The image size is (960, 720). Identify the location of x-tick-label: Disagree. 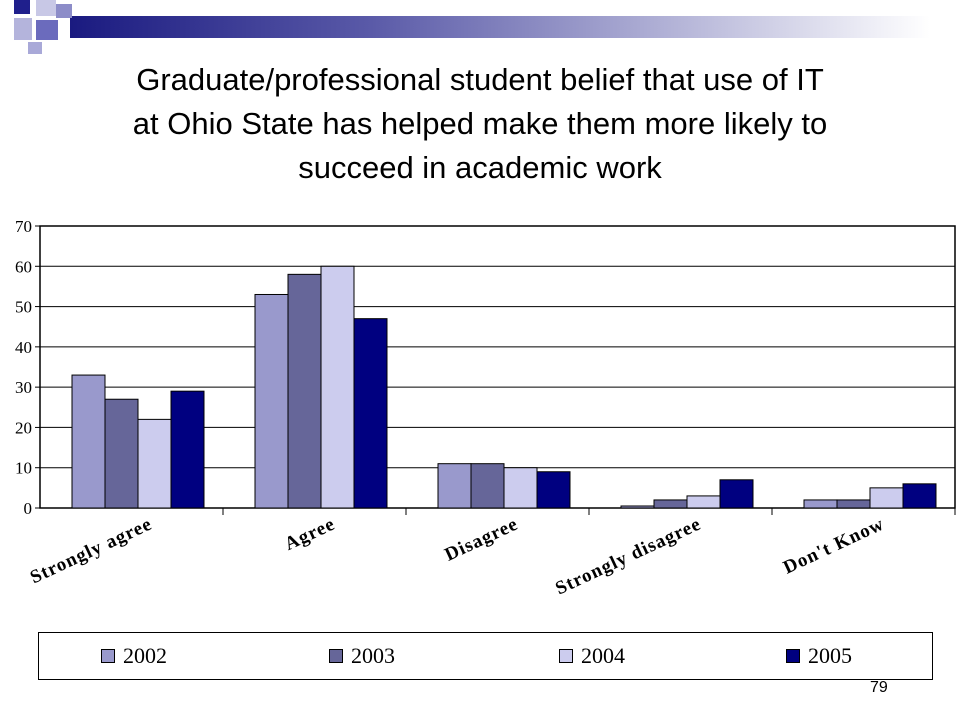
(482, 539).